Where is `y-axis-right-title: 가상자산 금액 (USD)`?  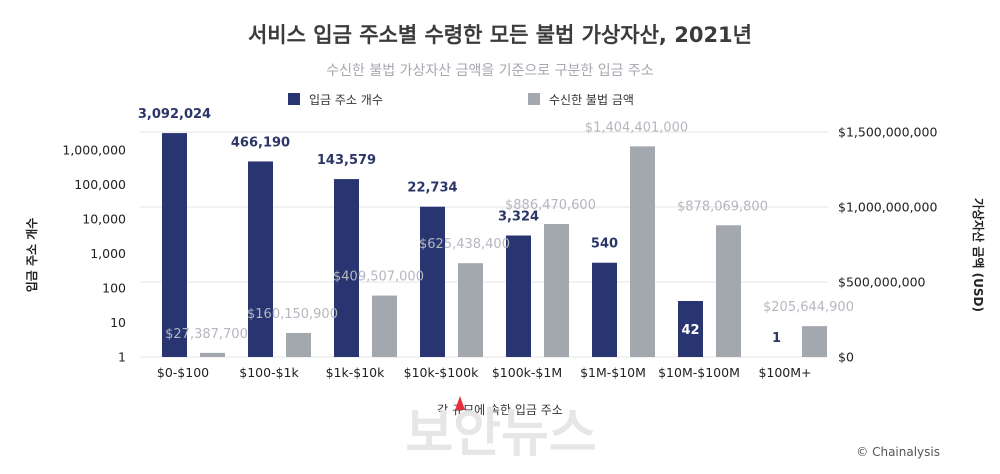 y-axis-right-title: 가상자산 금액 (USD) is located at coordinates (978, 255).